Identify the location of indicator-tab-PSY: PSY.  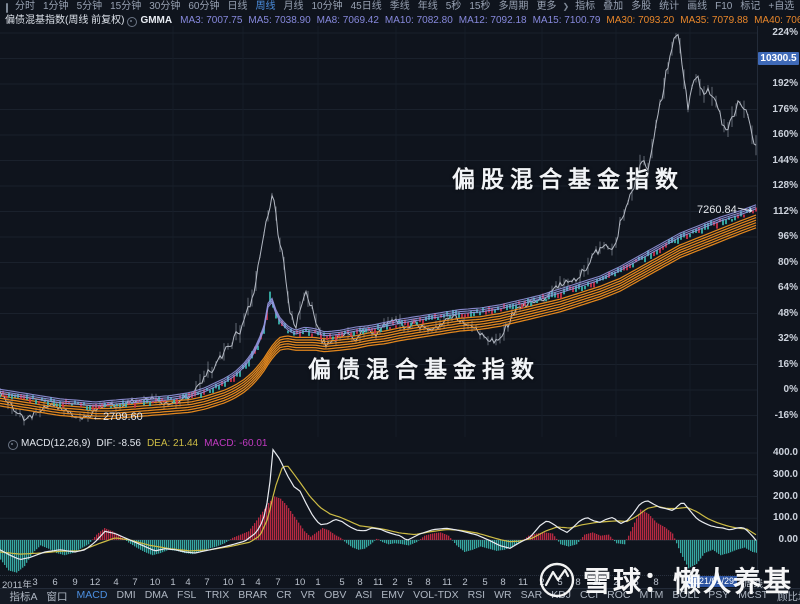
(719, 595).